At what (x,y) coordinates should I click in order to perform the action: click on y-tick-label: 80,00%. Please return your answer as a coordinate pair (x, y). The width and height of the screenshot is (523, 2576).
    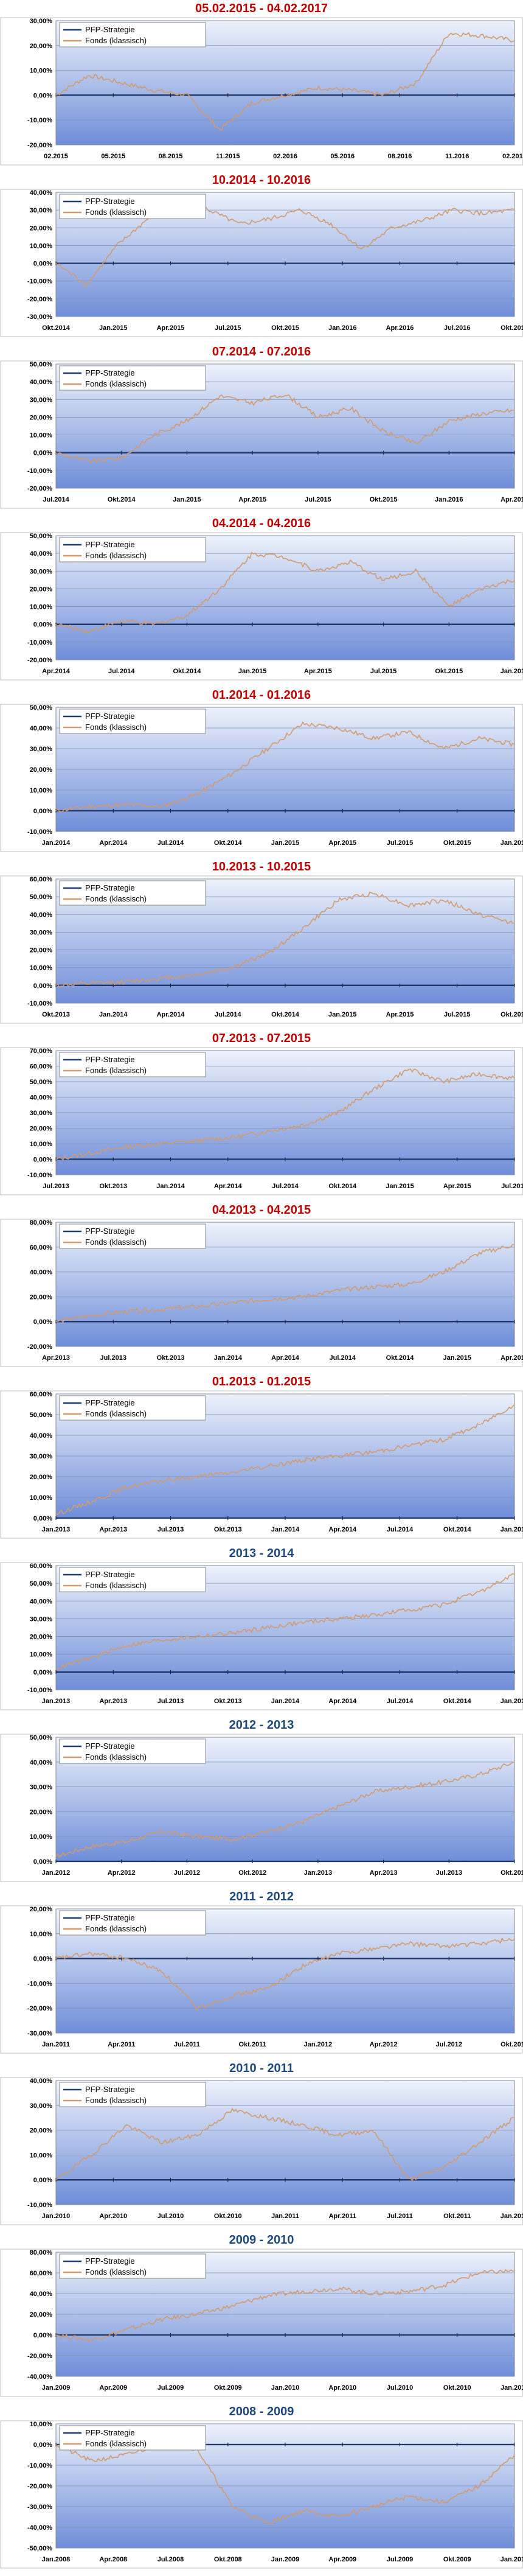
    Looking at the image, I should click on (41, 2252).